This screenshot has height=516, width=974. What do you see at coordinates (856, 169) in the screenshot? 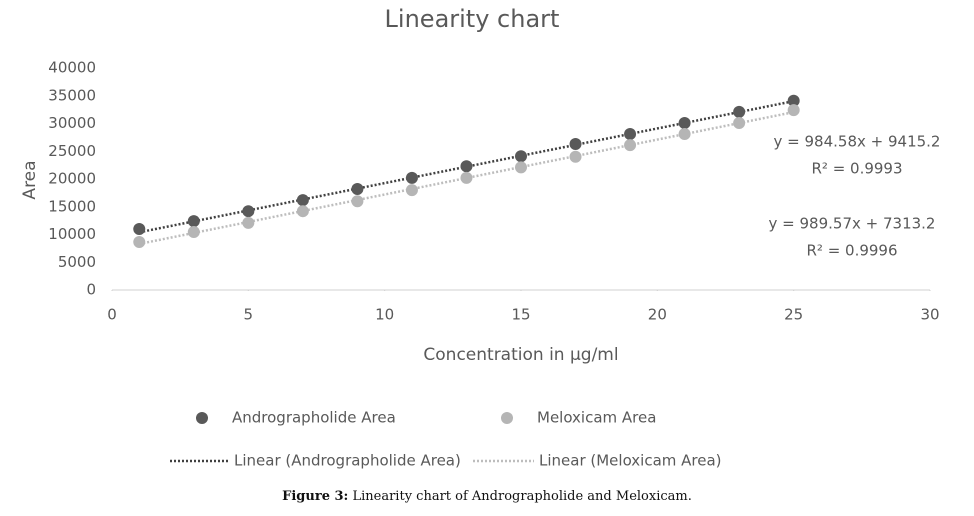
I see `annotation: R² = 0.9993` at bounding box center [856, 169].